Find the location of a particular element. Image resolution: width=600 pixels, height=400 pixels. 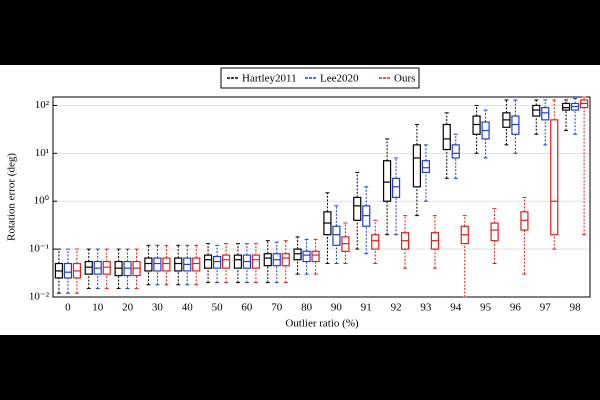

legend-label: Hartley2011 is located at coordinates (269, 79).